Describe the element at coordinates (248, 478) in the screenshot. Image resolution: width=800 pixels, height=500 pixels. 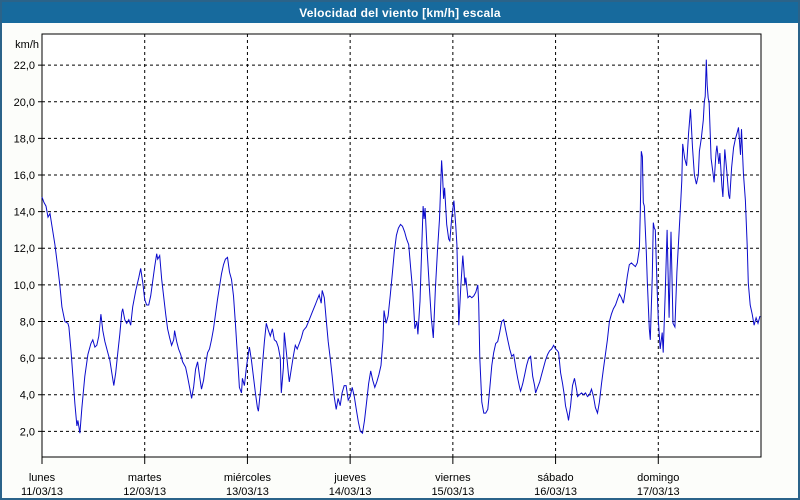
I see `day-name-label: miércoles` at that location.